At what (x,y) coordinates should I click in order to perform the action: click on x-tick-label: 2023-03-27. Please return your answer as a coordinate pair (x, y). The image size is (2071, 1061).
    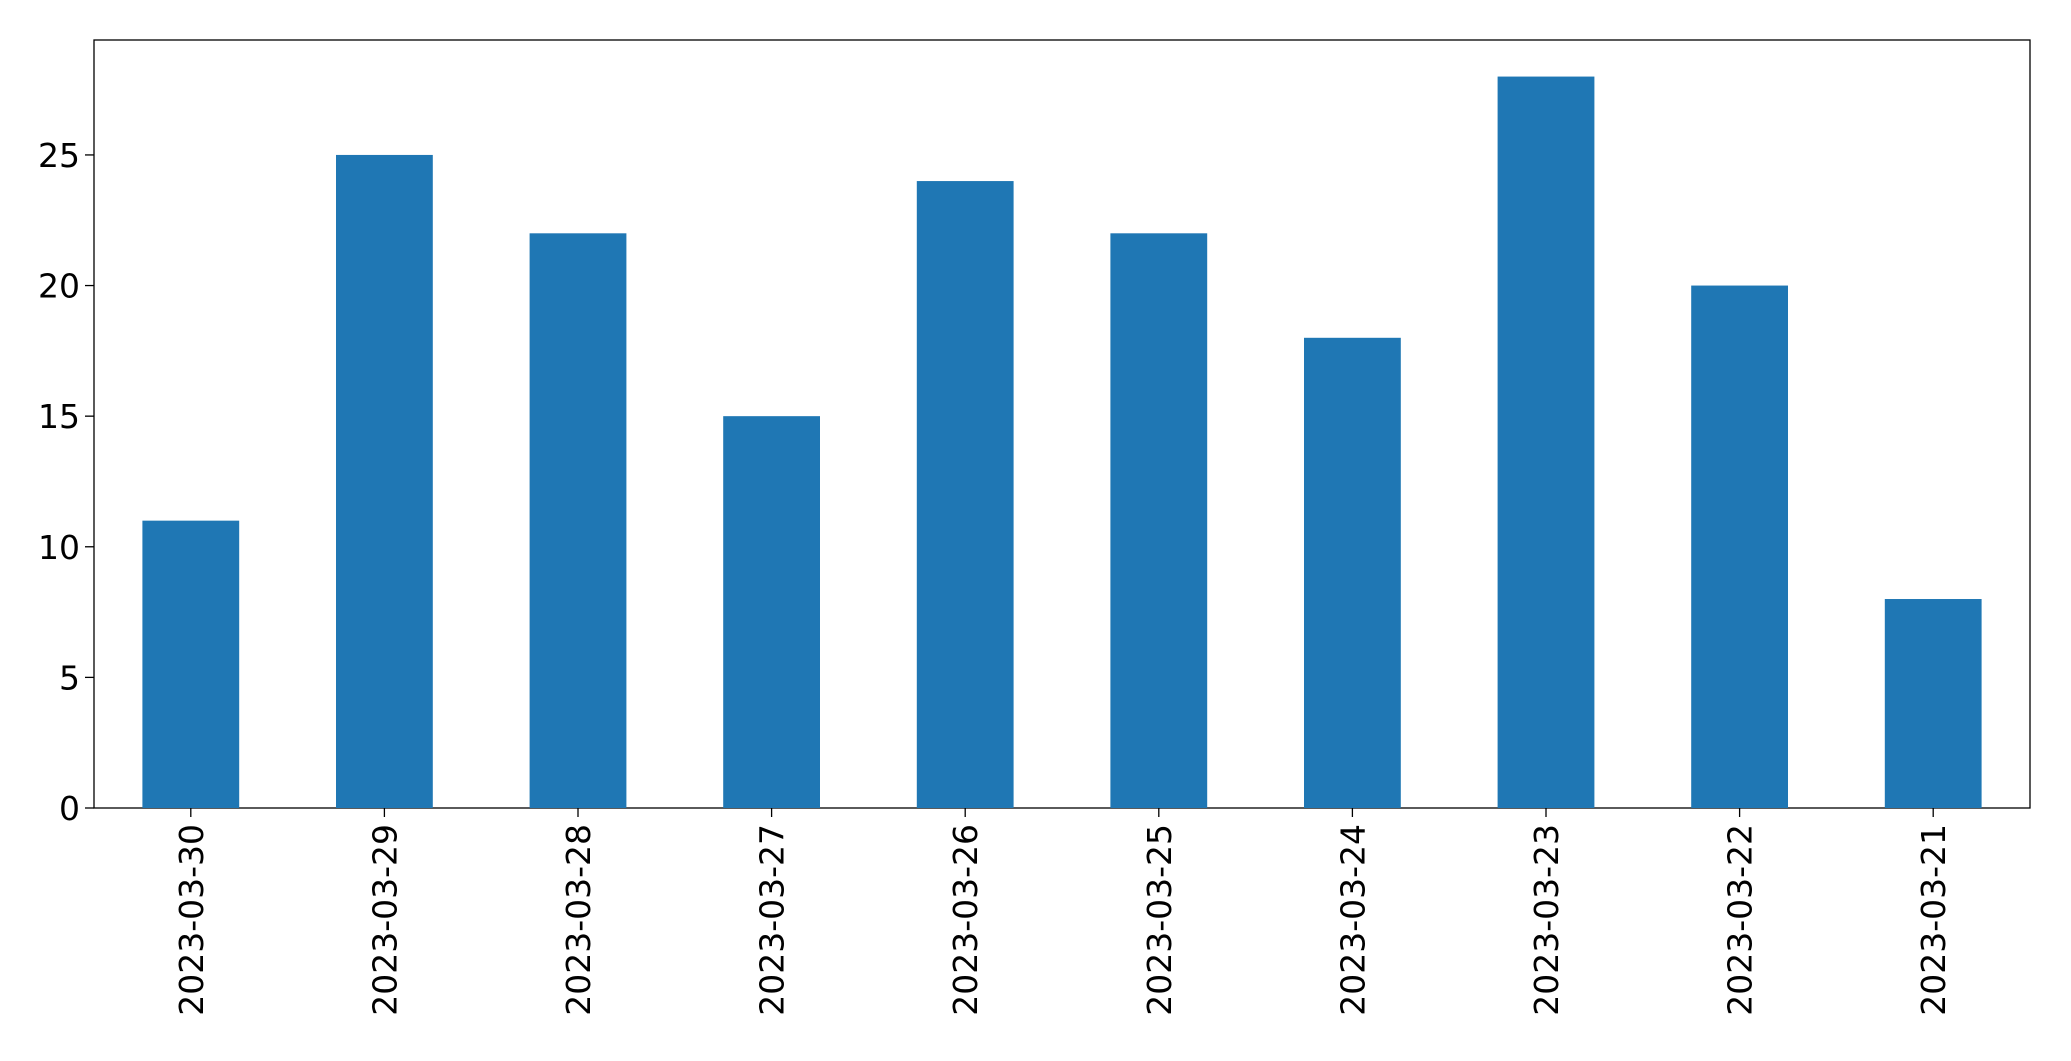
    Looking at the image, I should click on (772, 920).